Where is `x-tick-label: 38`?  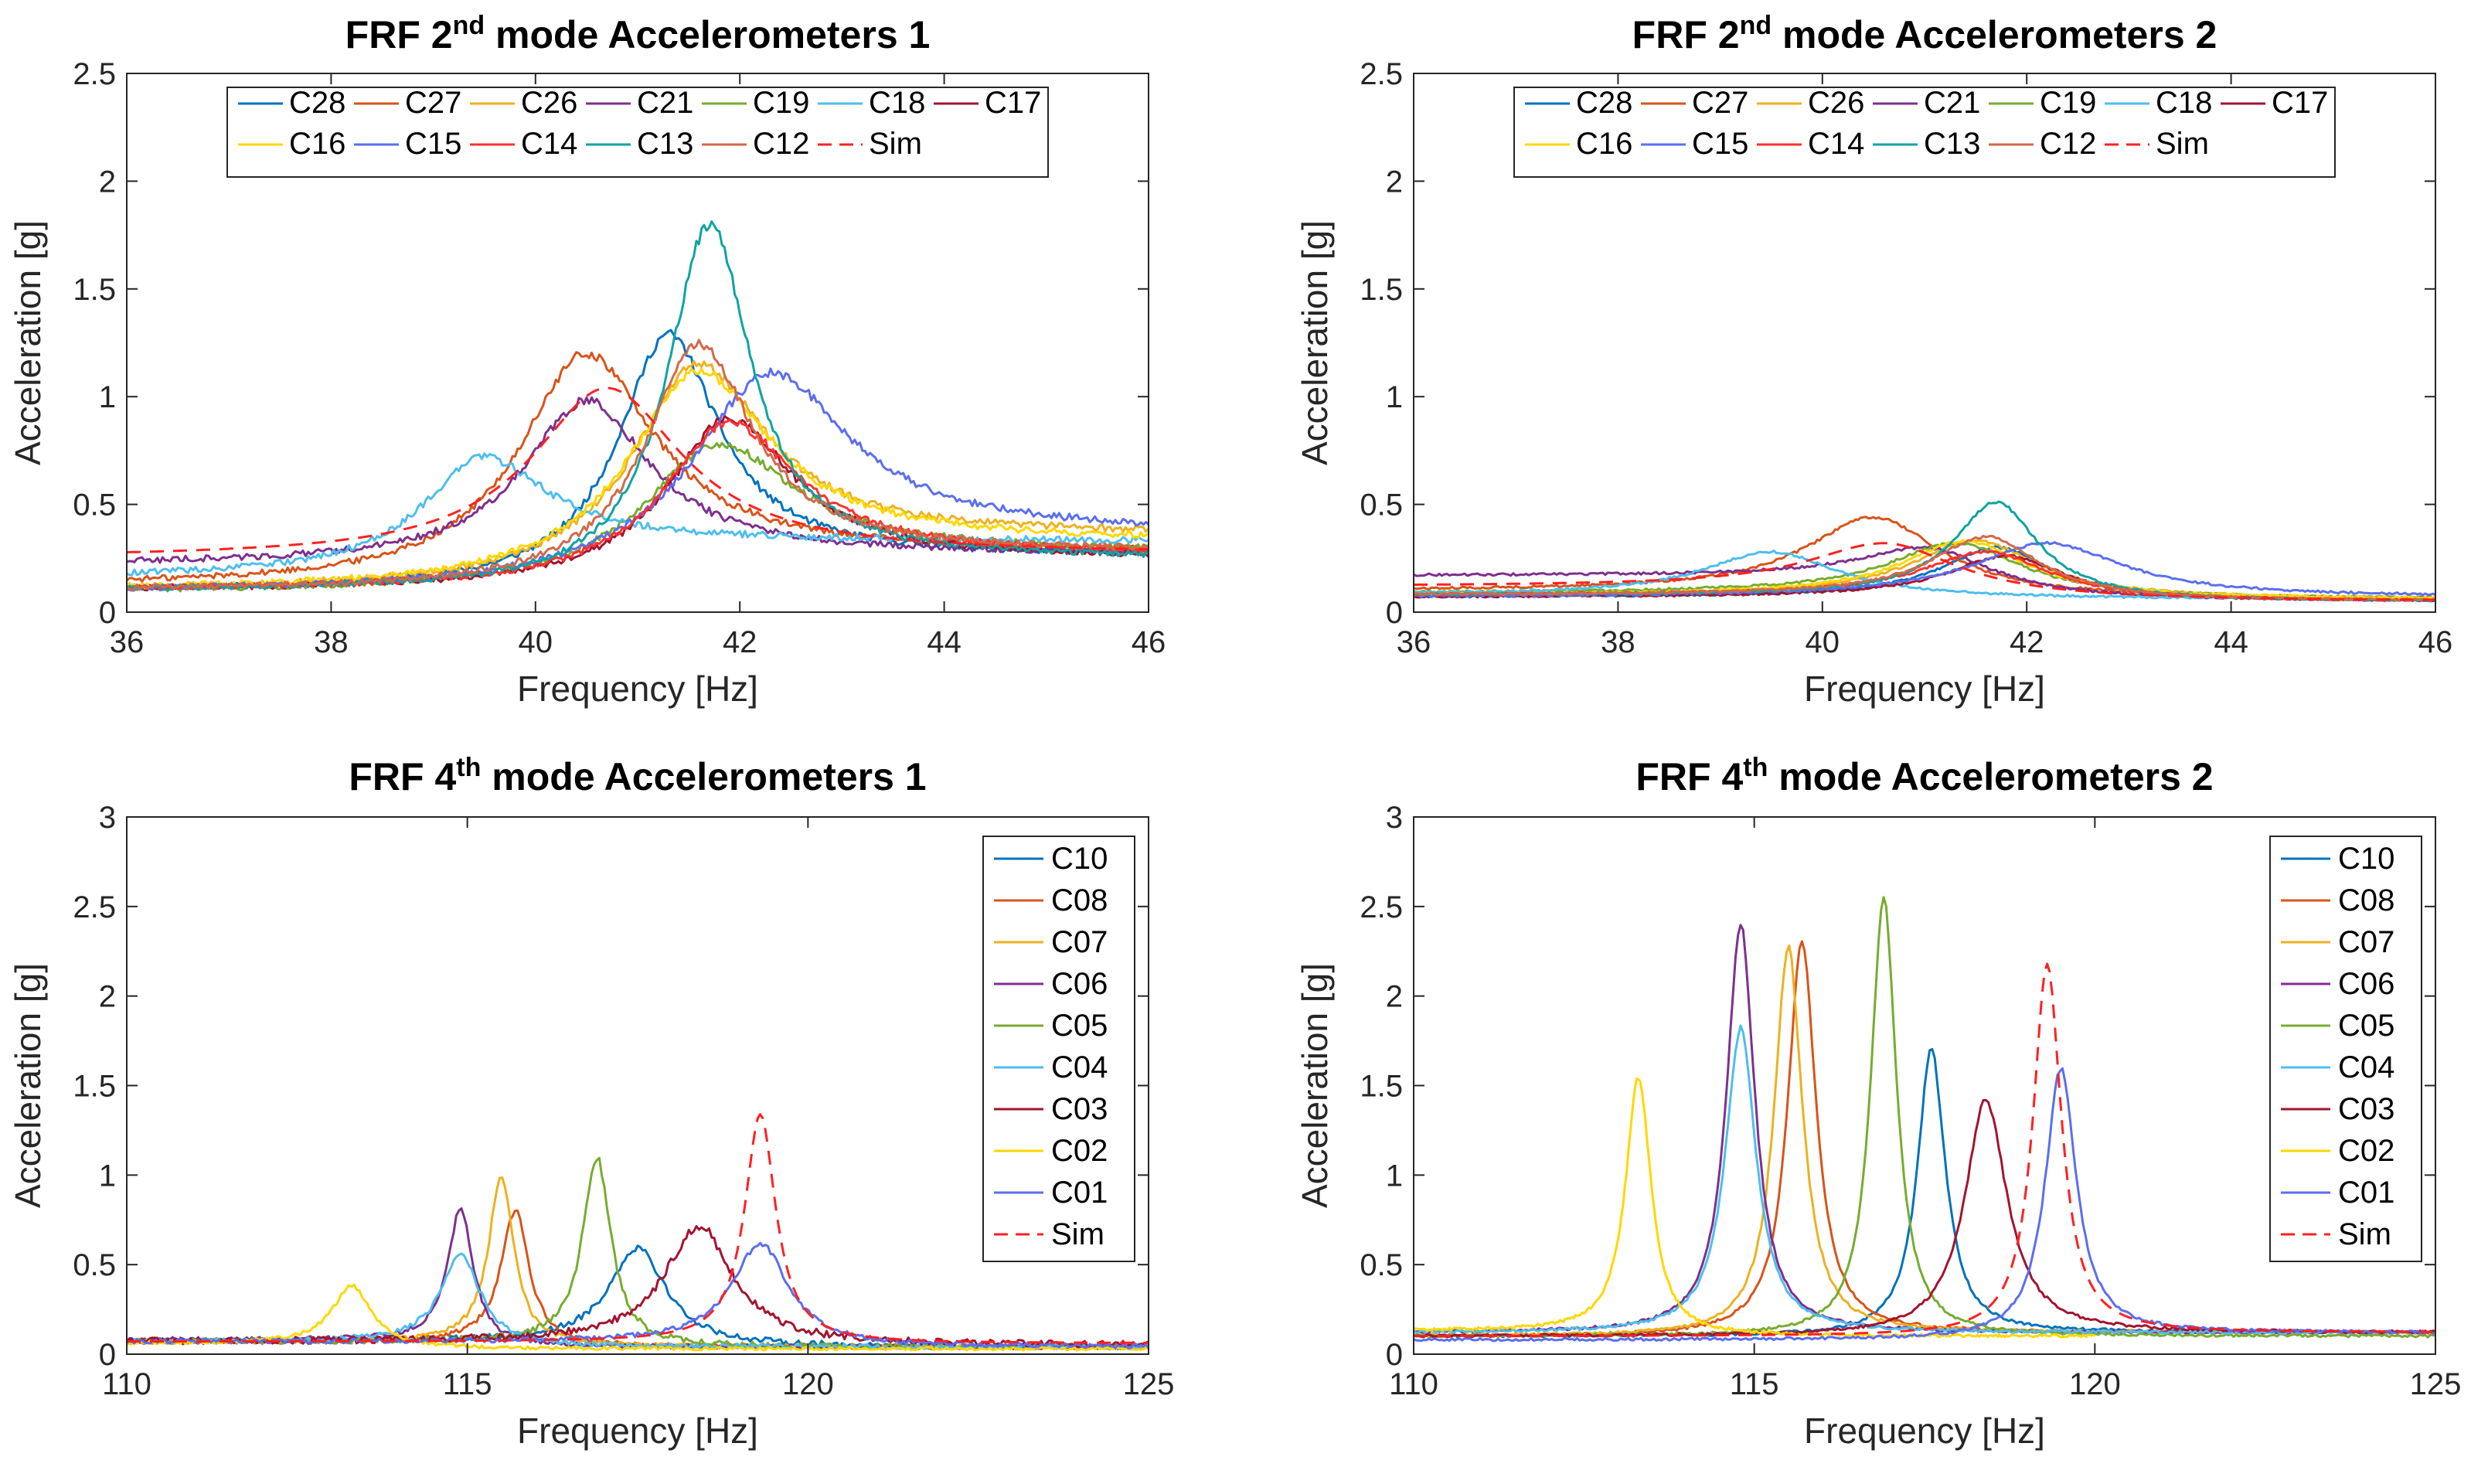 x-tick-label: 38 is located at coordinates (331, 642).